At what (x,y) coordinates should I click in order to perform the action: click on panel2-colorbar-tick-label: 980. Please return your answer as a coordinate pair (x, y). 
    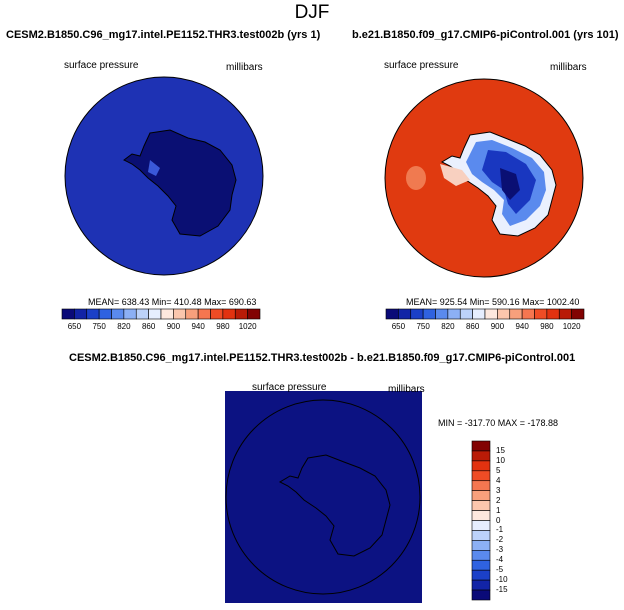
    Looking at the image, I should click on (547, 326).